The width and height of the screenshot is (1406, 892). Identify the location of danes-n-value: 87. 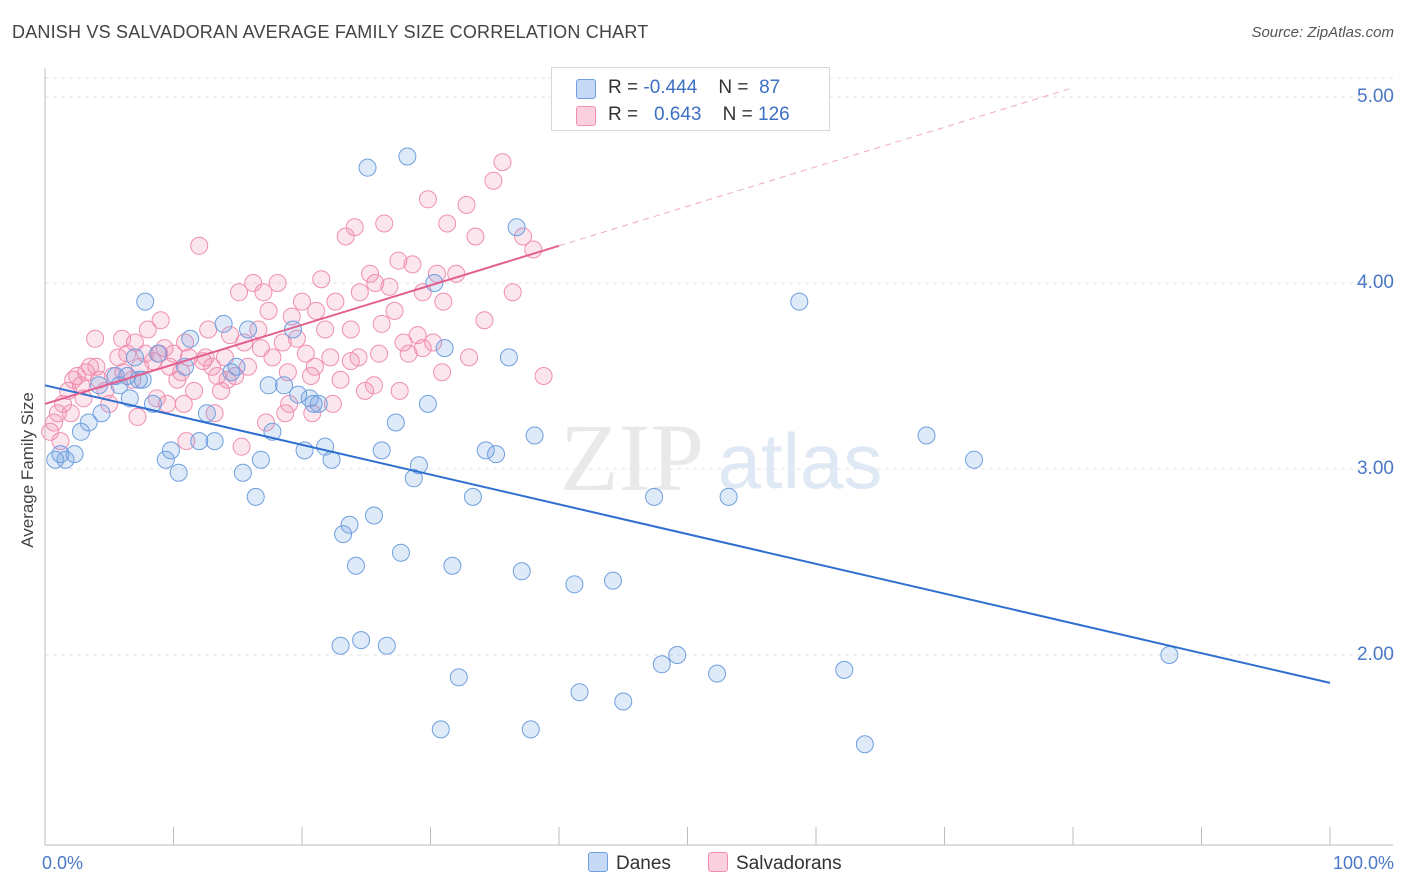
(770, 87).